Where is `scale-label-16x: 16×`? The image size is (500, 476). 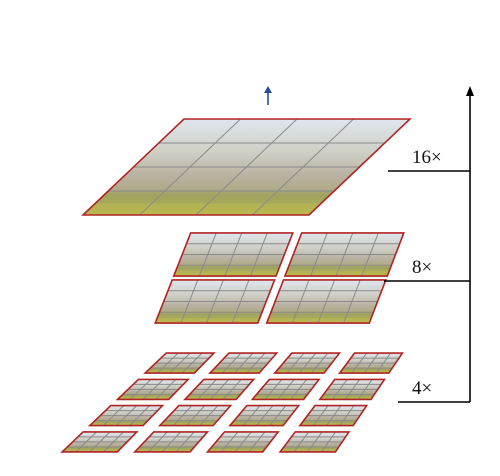
scale-label-16x: 16× is located at coordinates (427, 157).